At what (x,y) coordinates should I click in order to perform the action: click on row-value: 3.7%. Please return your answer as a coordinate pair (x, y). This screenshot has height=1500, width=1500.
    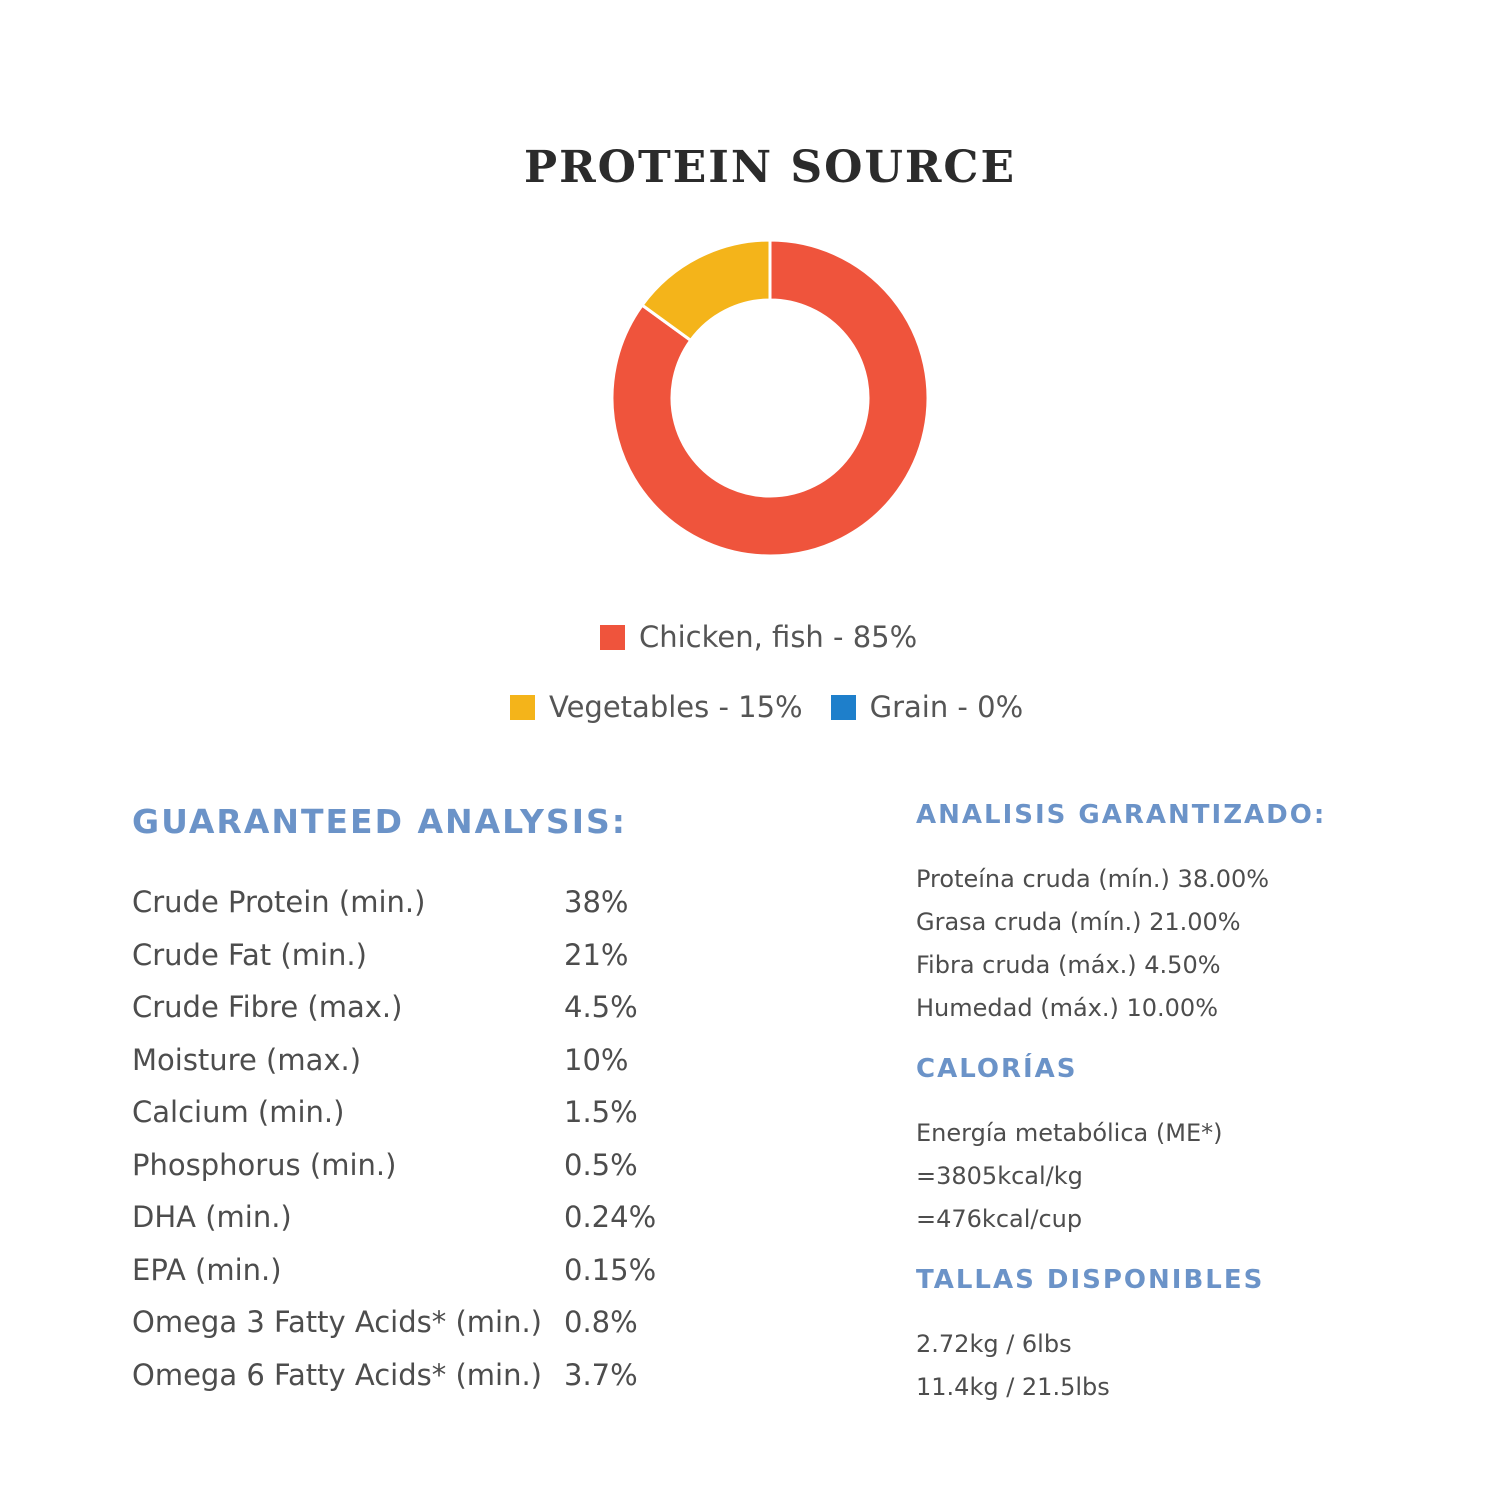
    Looking at the image, I should click on (601, 1374).